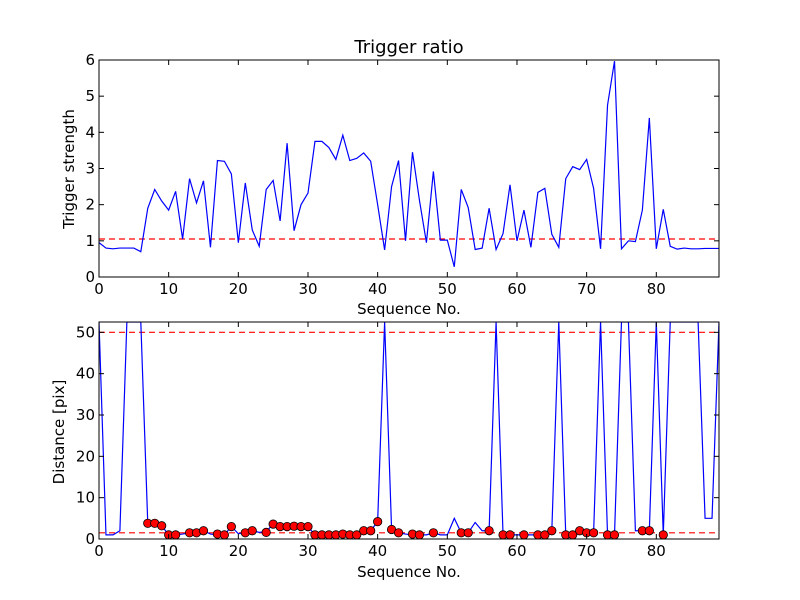 The image size is (800, 600). What do you see at coordinates (90, 96) in the screenshot?
I see `y-tick-label: 5` at bounding box center [90, 96].